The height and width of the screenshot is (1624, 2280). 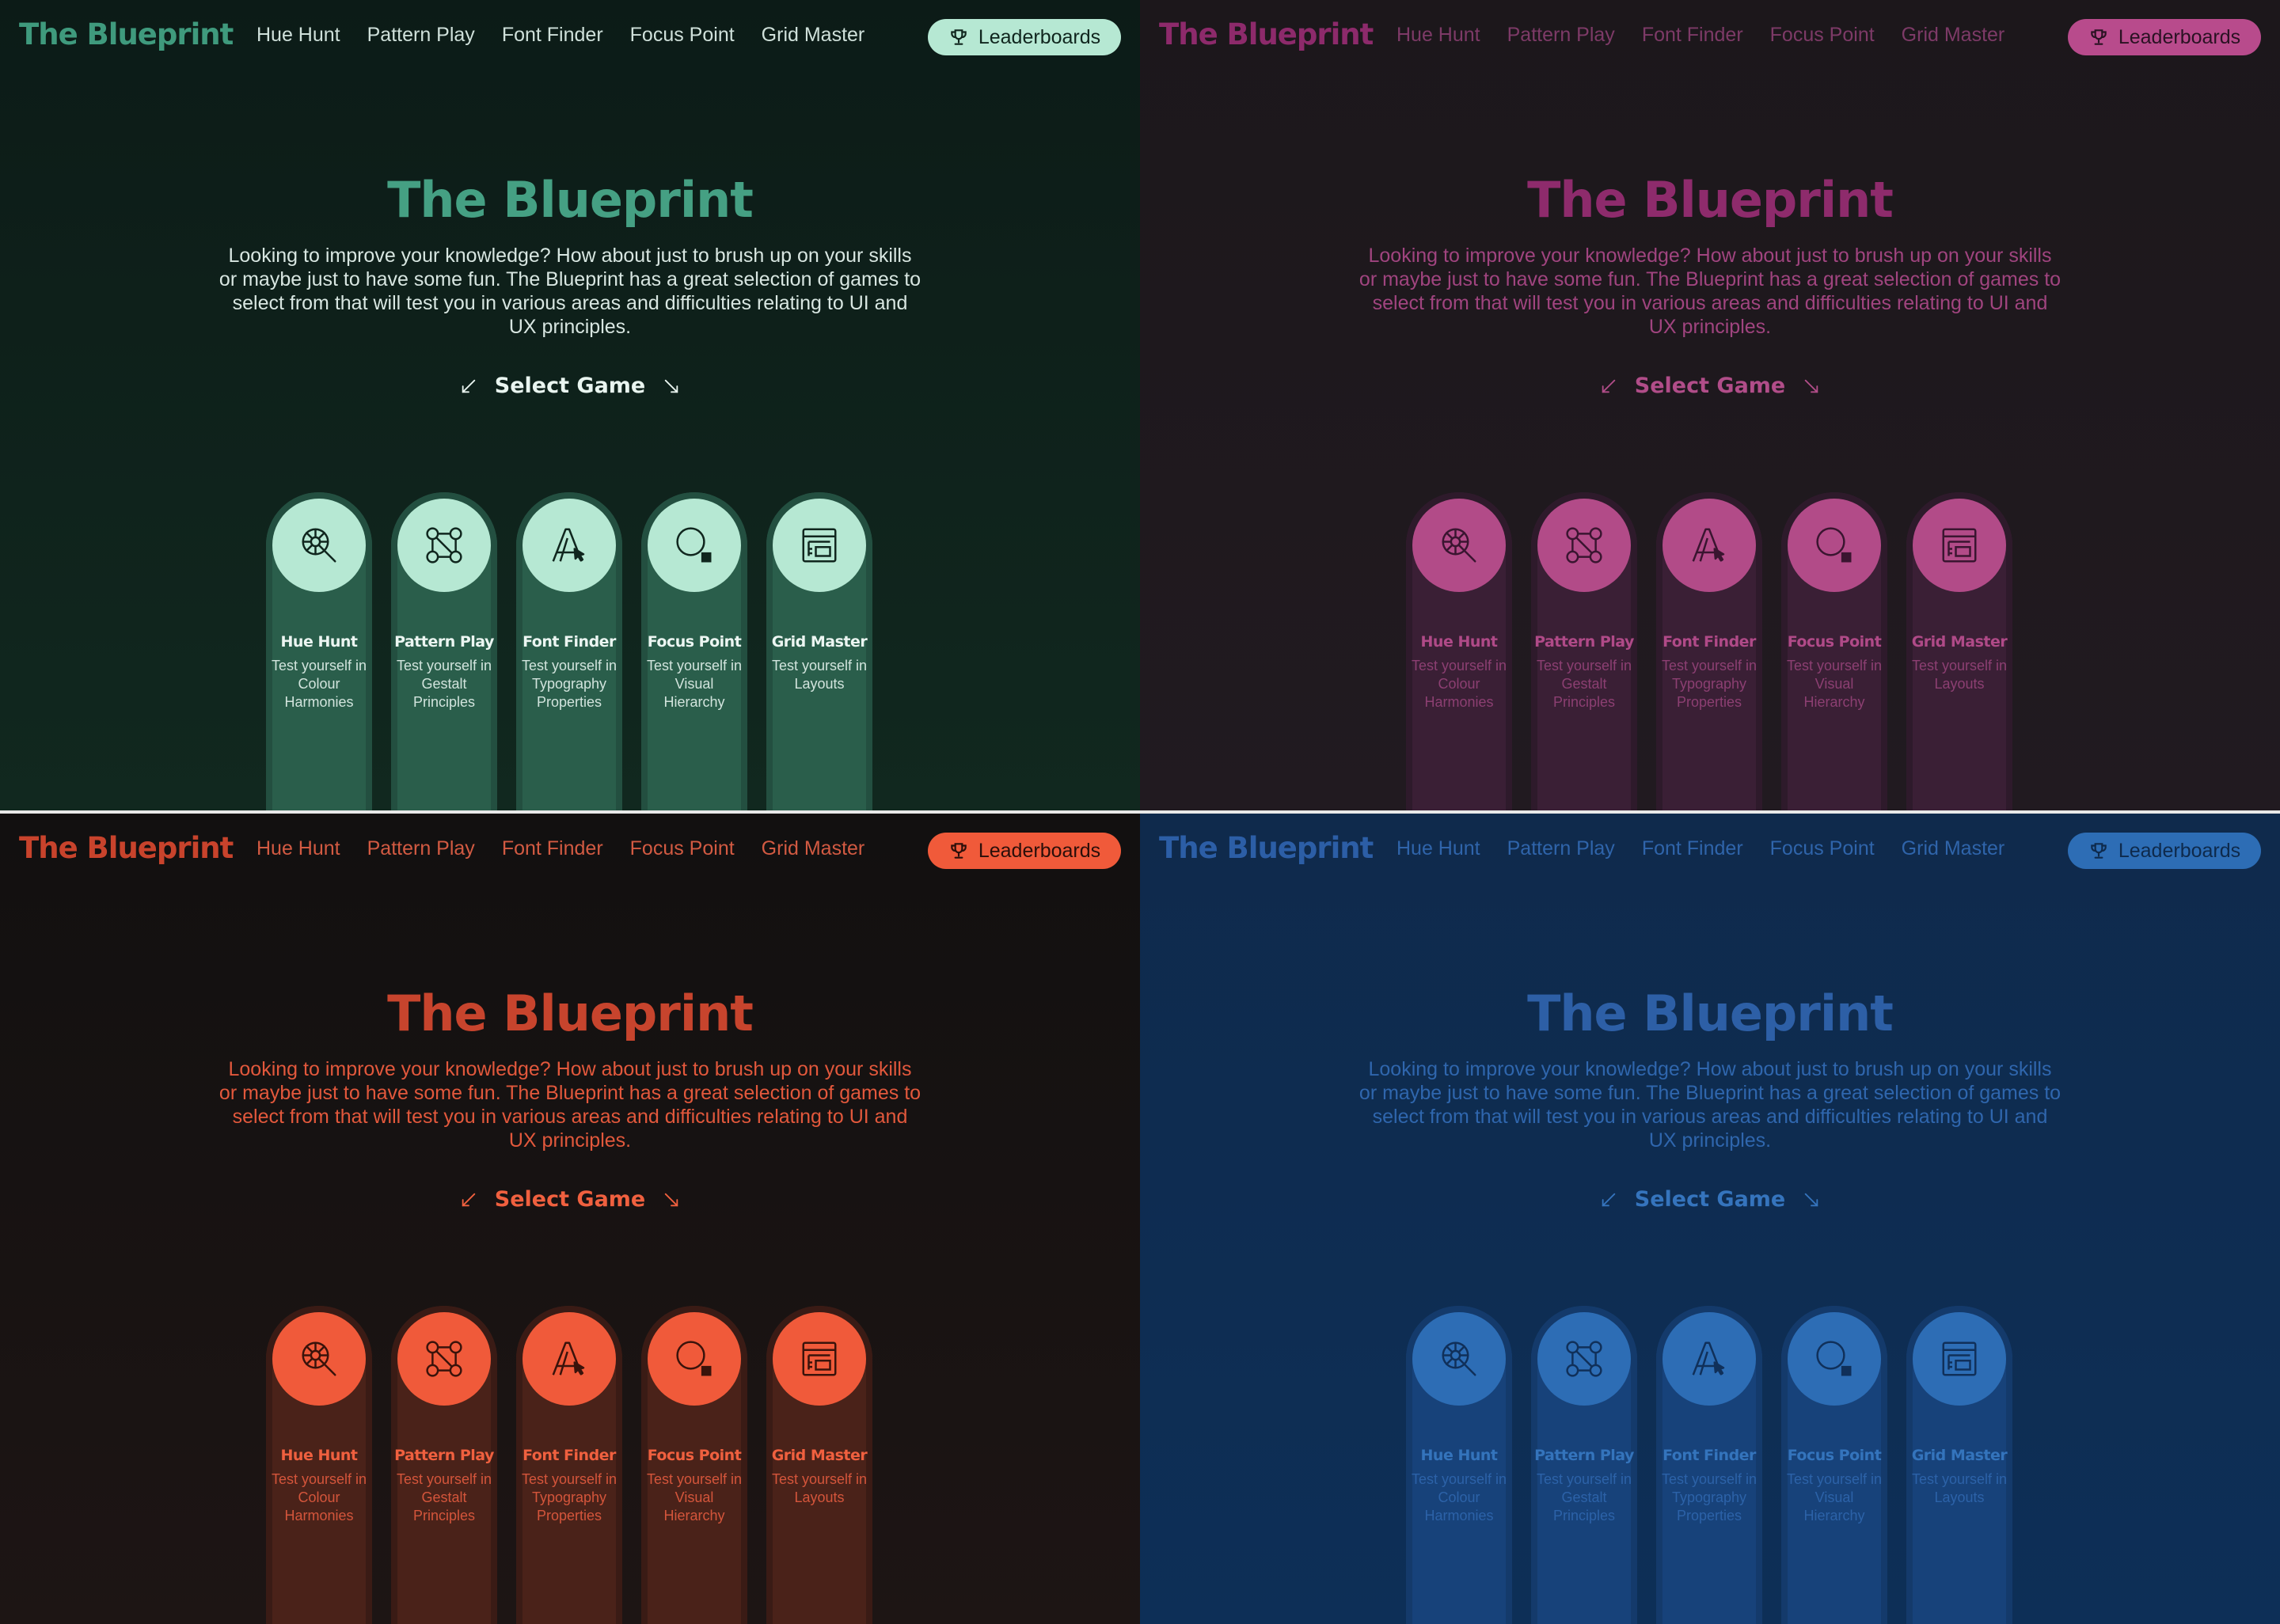 What do you see at coordinates (1834, 1358) in the screenshot?
I see `circle-square-focus-icon` at bounding box center [1834, 1358].